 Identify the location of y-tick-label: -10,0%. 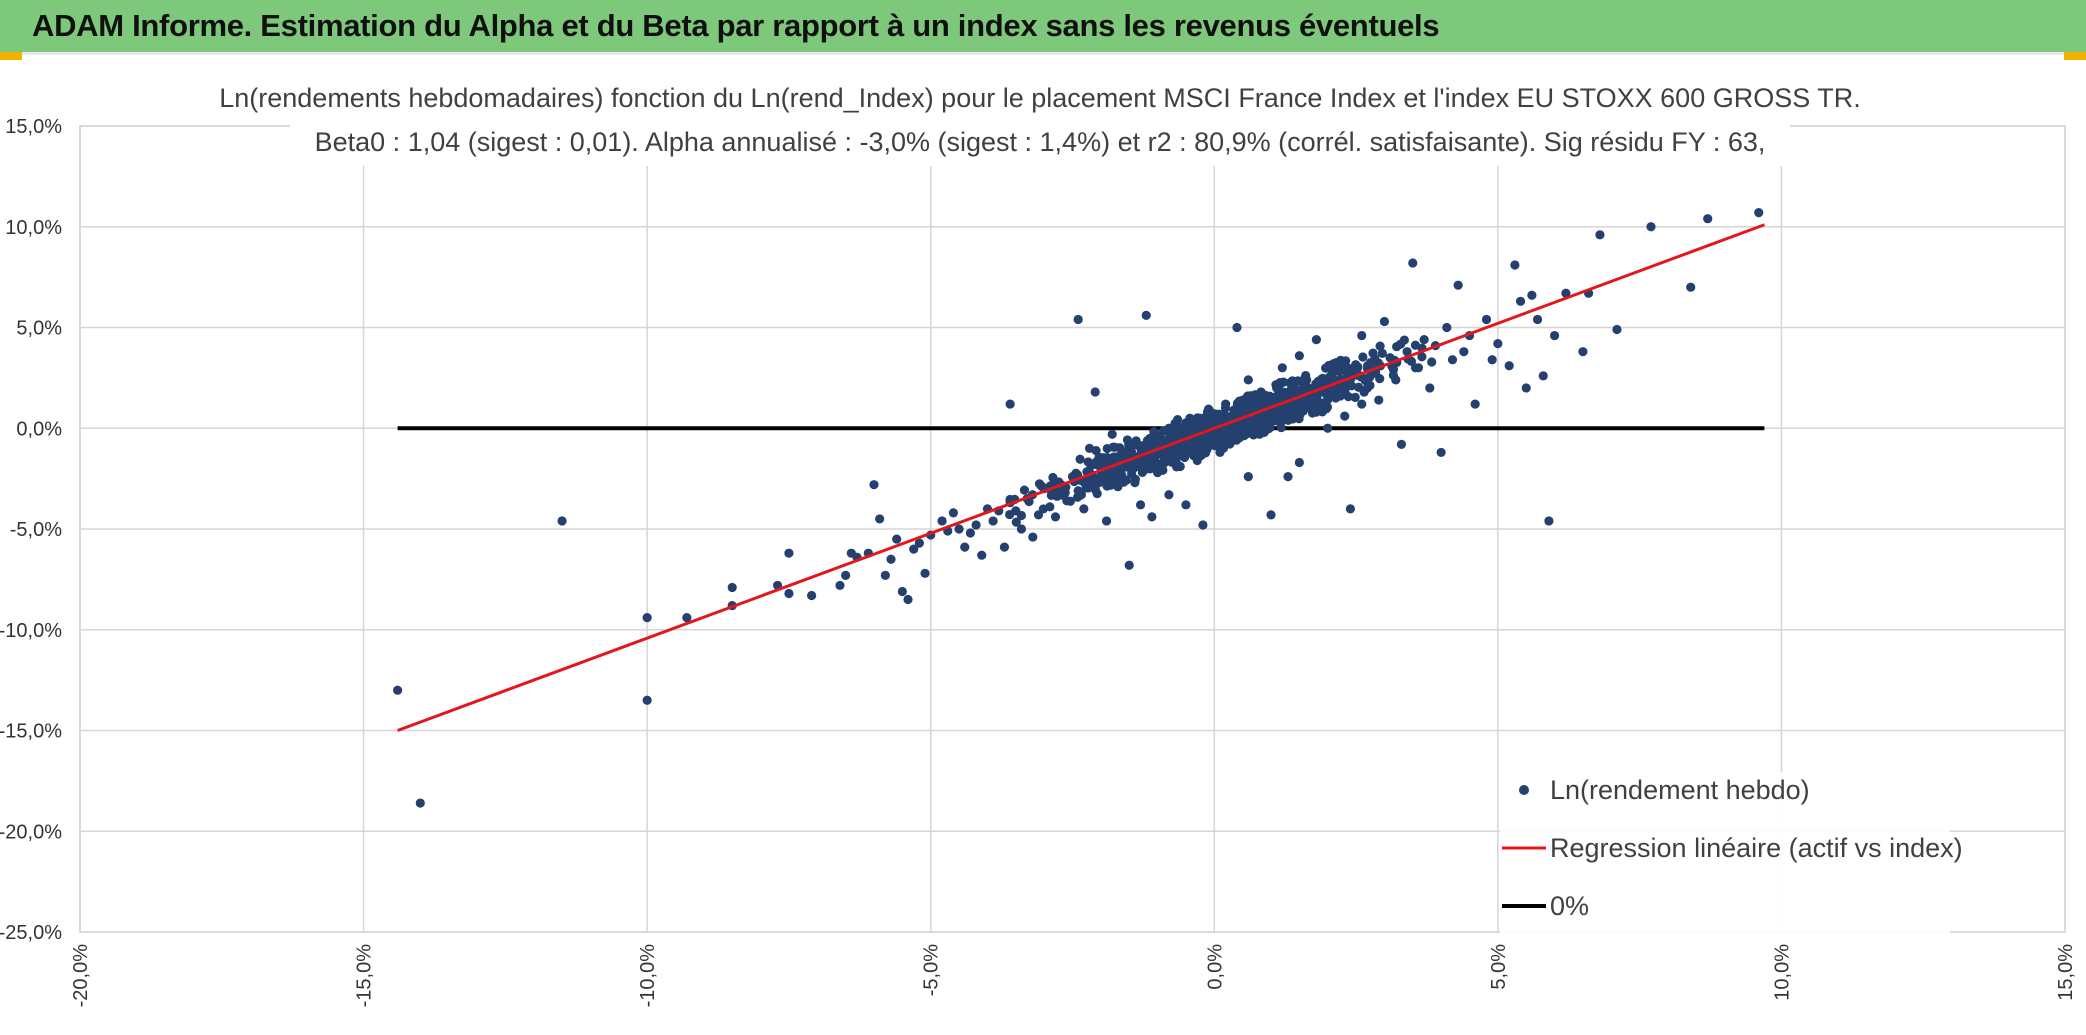
(31, 631).